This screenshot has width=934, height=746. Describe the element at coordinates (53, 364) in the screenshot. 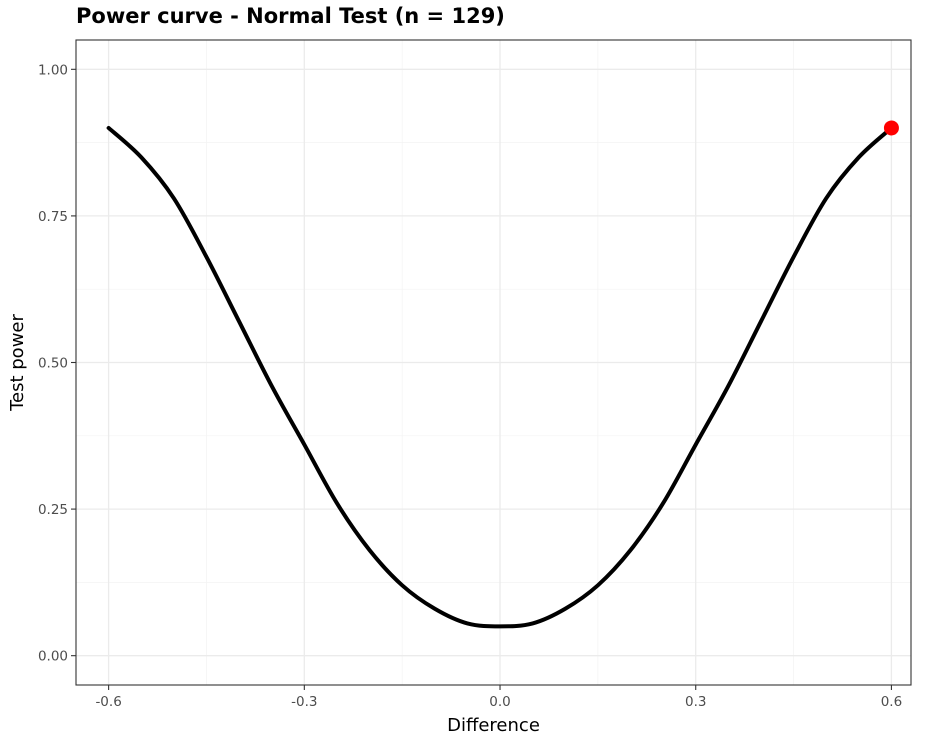

I see `y-tick-label: 0.50` at that location.